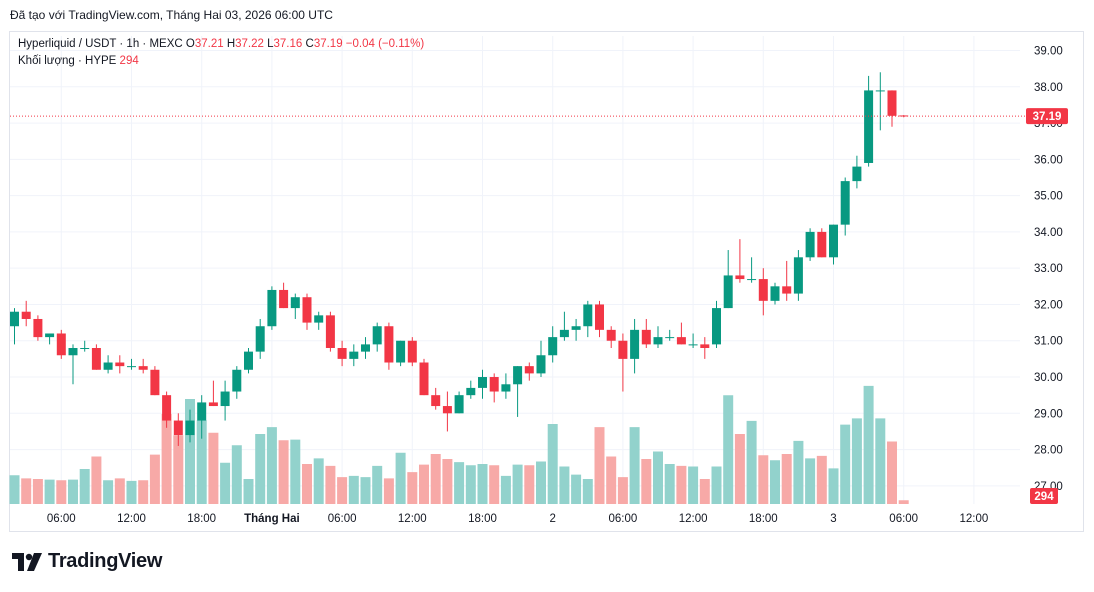  I want to click on tradingview-logo-text: TradingView, so click(105, 561).